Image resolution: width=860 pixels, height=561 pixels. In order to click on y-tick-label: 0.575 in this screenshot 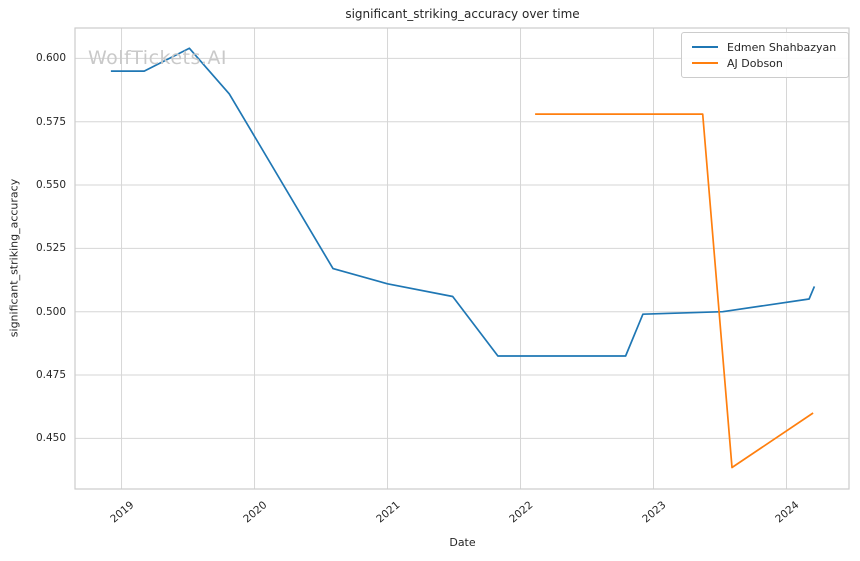, I will do `click(50, 121)`.